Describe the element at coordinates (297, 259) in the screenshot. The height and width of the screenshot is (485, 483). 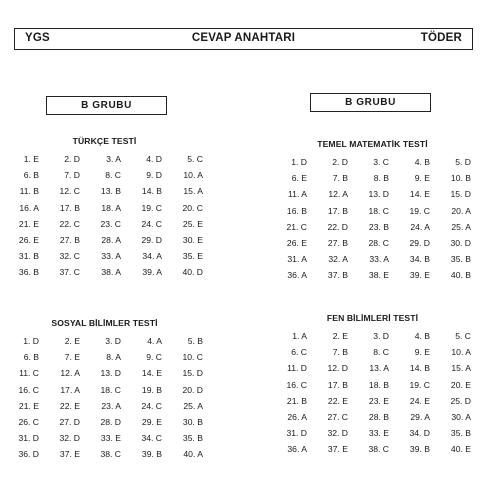
I see `answer-cell: 31. A` at that location.